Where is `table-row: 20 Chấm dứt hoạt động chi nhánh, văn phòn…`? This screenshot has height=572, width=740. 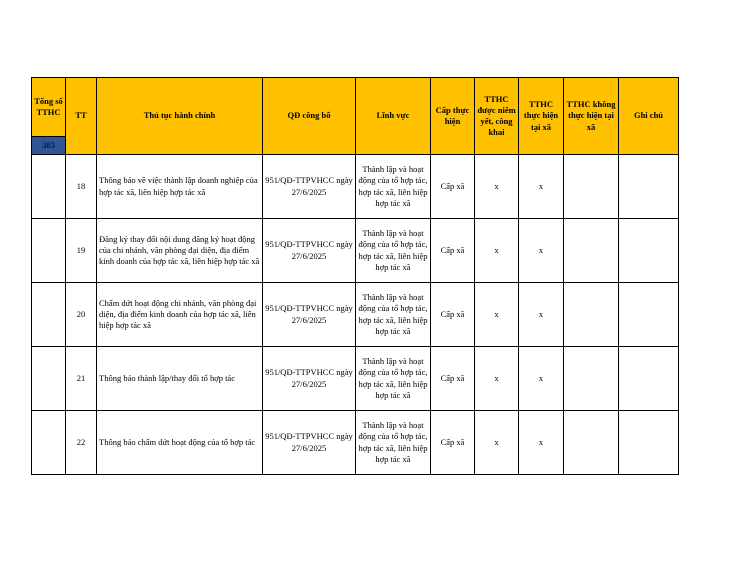
table-row: 20 Chấm dứt hoạt động chi nhánh, văn phòn… is located at coordinates (355, 314).